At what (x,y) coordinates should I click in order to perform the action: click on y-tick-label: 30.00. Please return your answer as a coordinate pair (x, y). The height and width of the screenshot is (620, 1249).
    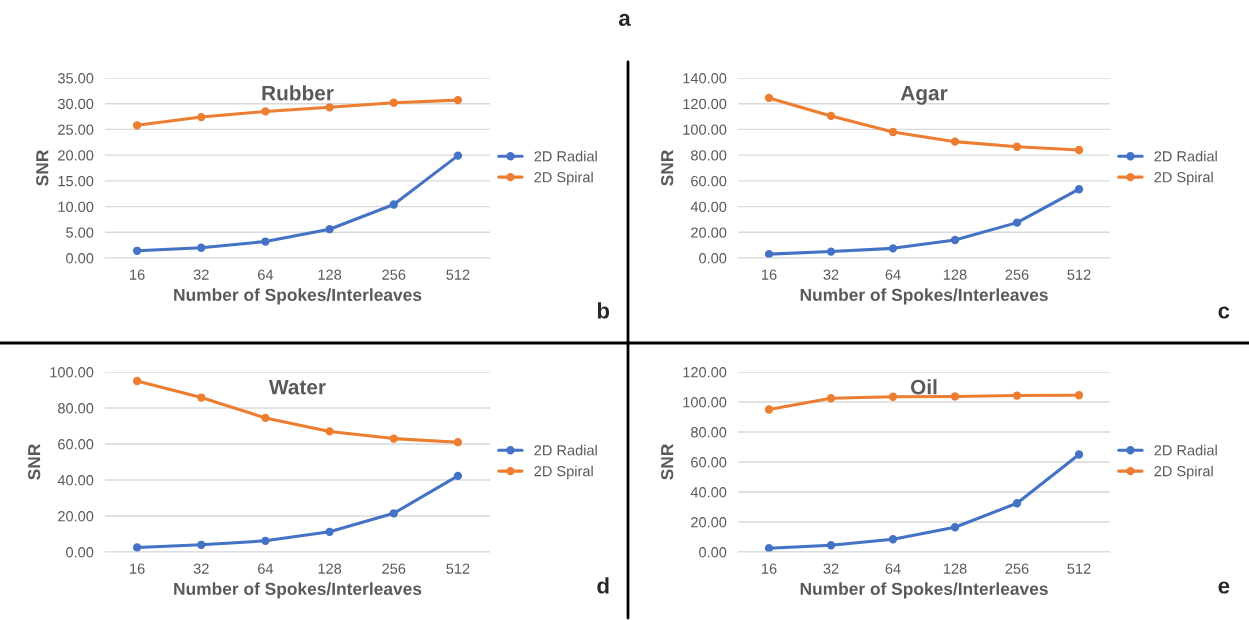
    Looking at the image, I should click on (75, 104).